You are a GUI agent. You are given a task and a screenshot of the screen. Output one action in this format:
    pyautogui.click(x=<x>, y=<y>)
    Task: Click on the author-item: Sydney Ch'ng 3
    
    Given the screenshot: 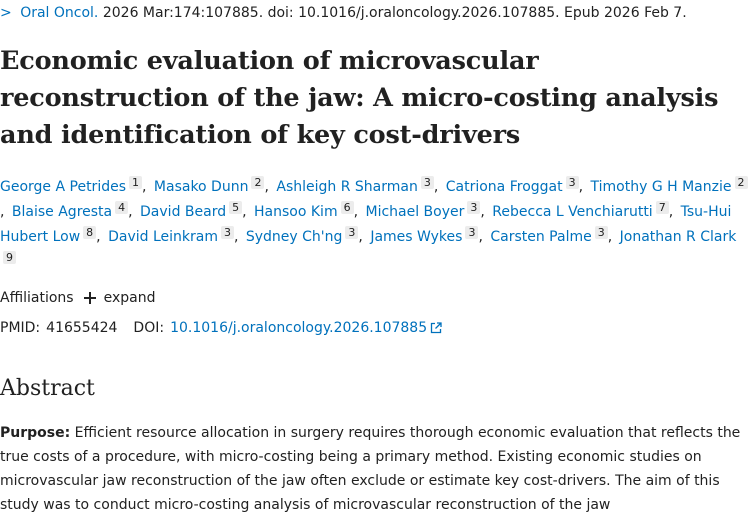 What is the action you would take?
    pyautogui.click(x=302, y=235)
    